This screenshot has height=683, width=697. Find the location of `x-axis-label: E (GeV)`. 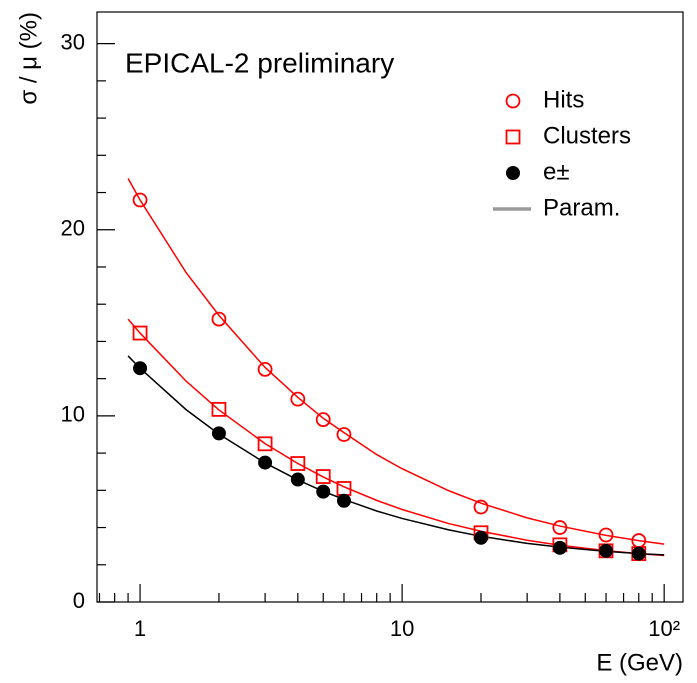

x-axis-label: E (GeV) is located at coordinates (639, 662).